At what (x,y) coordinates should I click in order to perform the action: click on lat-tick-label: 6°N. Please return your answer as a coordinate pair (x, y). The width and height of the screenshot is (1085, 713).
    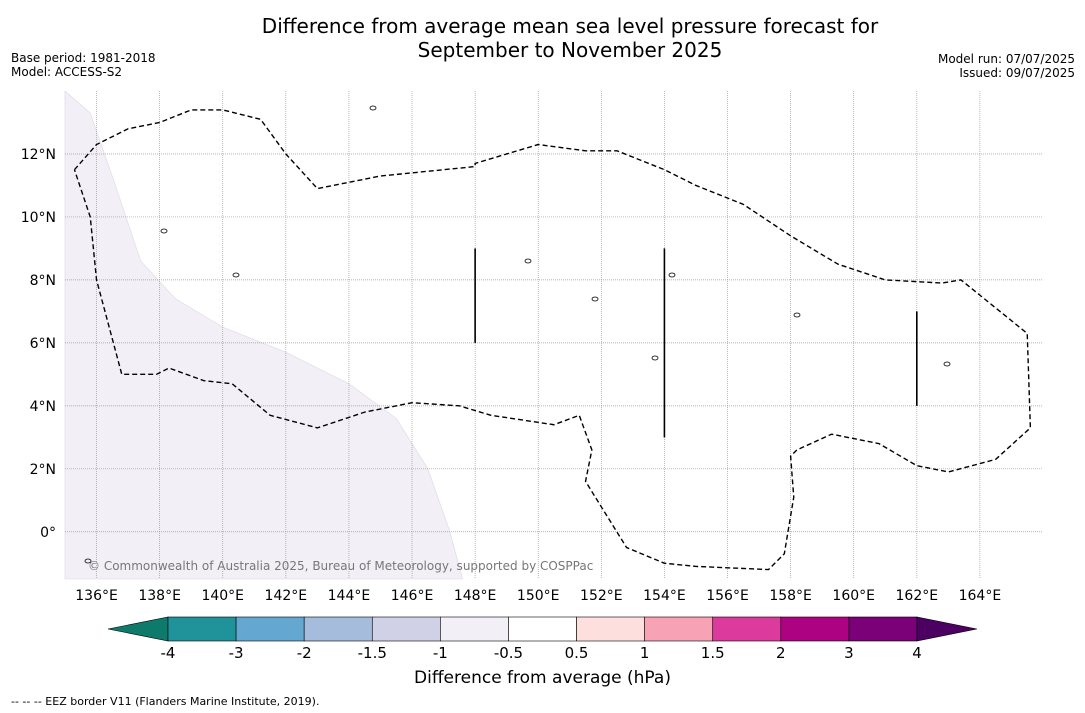
    Looking at the image, I should click on (43, 344).